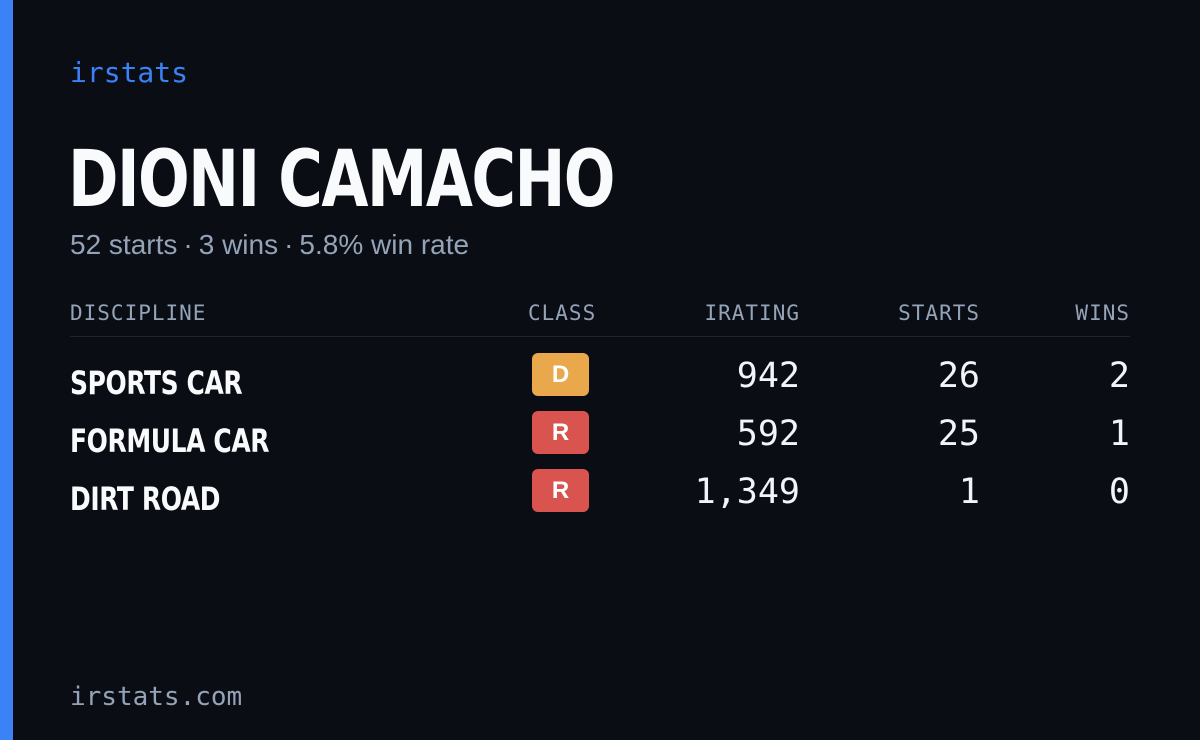 This screenshot has width=1200, height=740. Describe the element at coordinates (958, 434) in the screenshot. I see `starts-value: 25` at that location.